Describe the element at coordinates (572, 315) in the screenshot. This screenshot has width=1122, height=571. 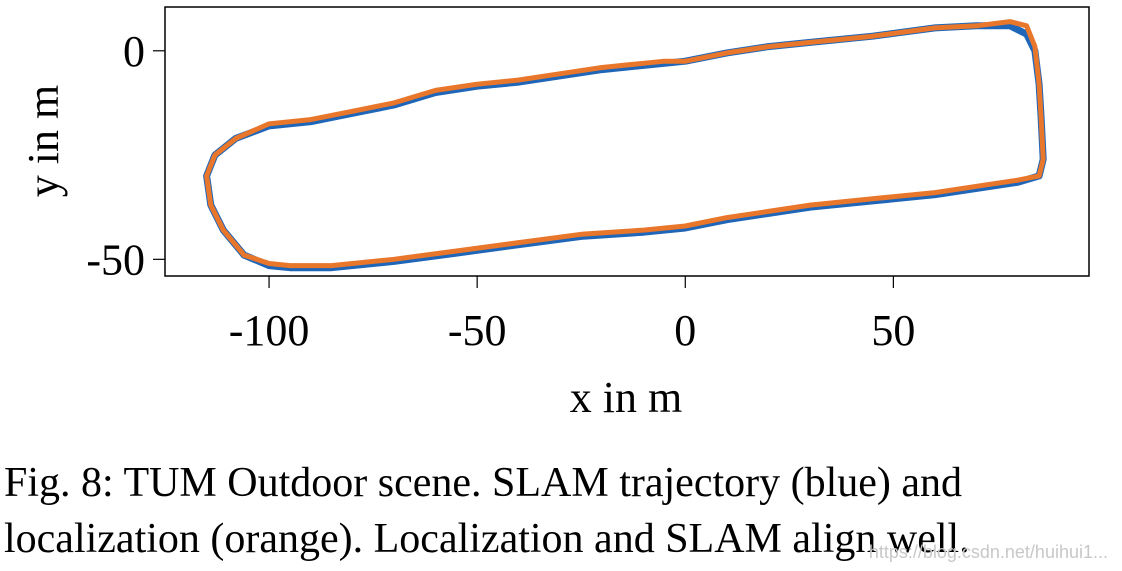
I see `x-axis-ticks: -100 -50 0 50` at that location.